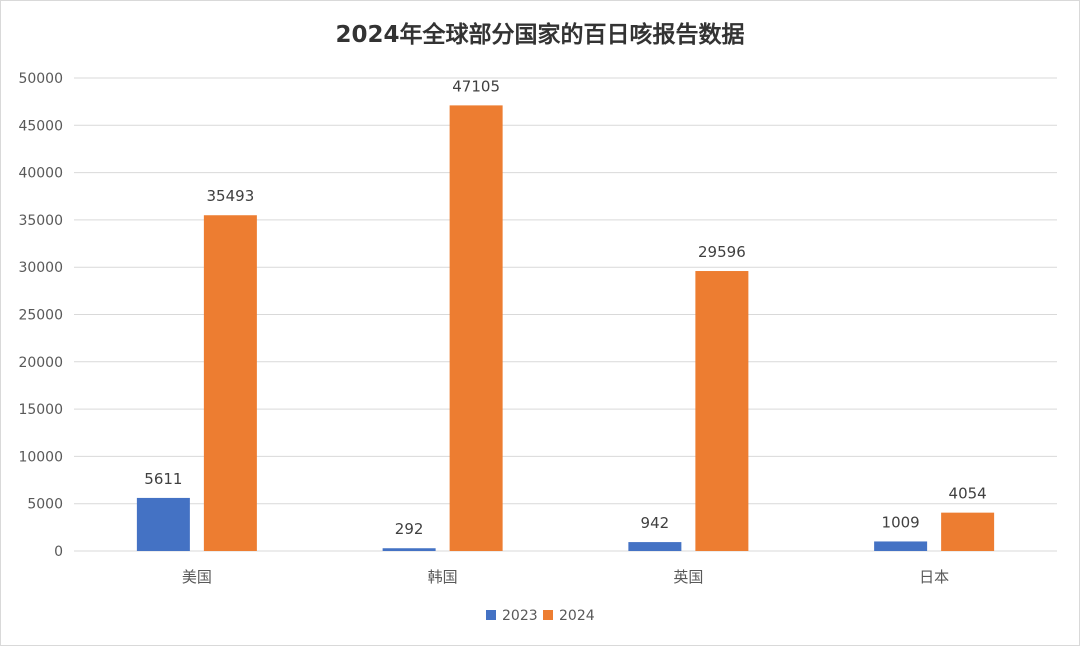 This screenshot has height=646, width=1080. I want to click on bar-2023-美国, so click(163, 524).